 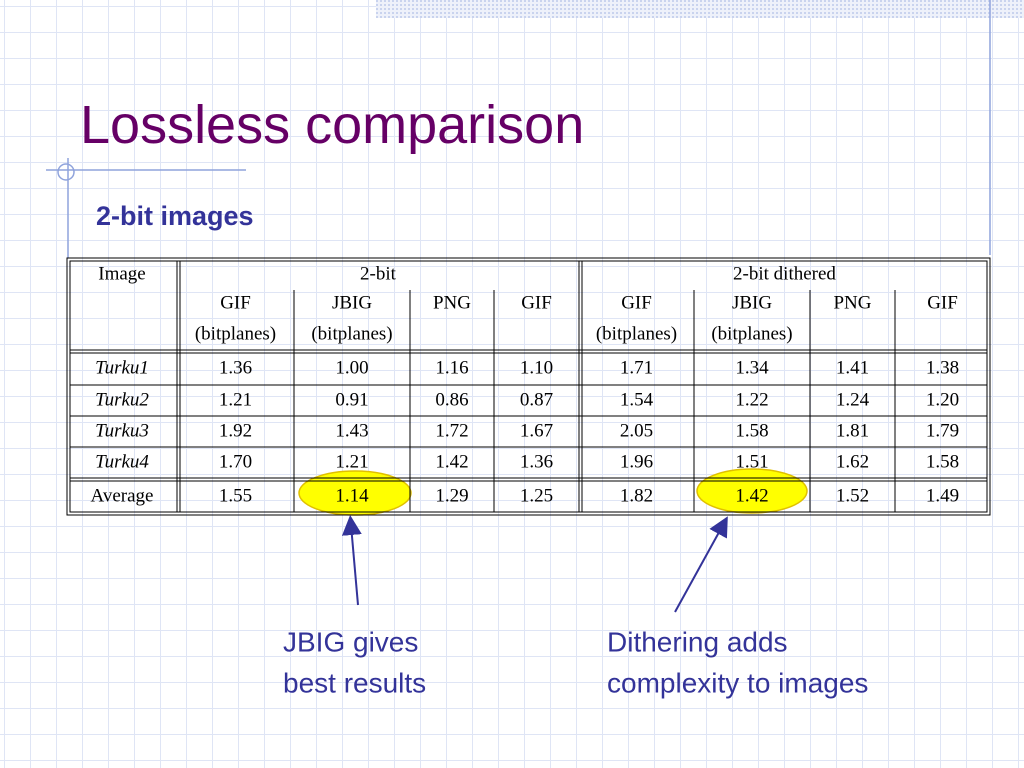 I want to click on cell: 1.25, so click(x=536, y=495).